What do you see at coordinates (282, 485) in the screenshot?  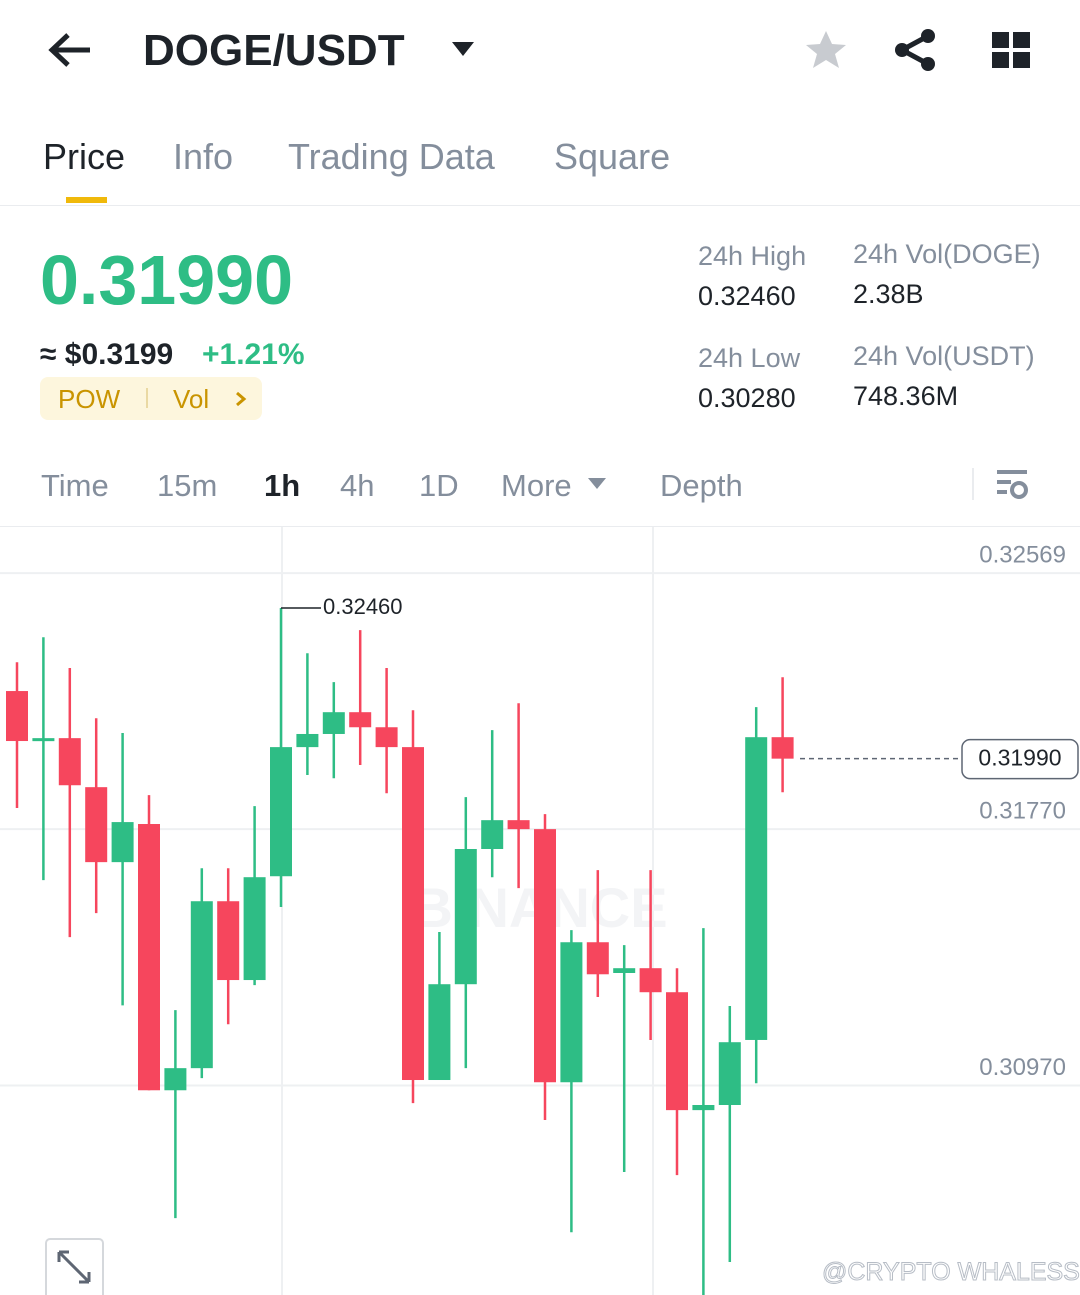 I see `interval: 1h` at bounding box center [282, 485].